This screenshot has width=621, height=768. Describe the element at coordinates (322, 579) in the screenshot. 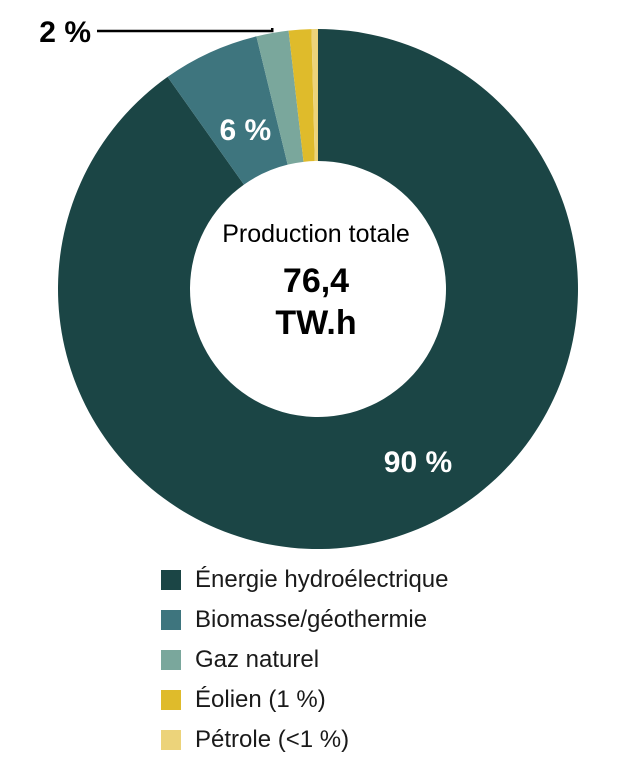

I see `legend-label: Énergie hydroélectrique` at that location.